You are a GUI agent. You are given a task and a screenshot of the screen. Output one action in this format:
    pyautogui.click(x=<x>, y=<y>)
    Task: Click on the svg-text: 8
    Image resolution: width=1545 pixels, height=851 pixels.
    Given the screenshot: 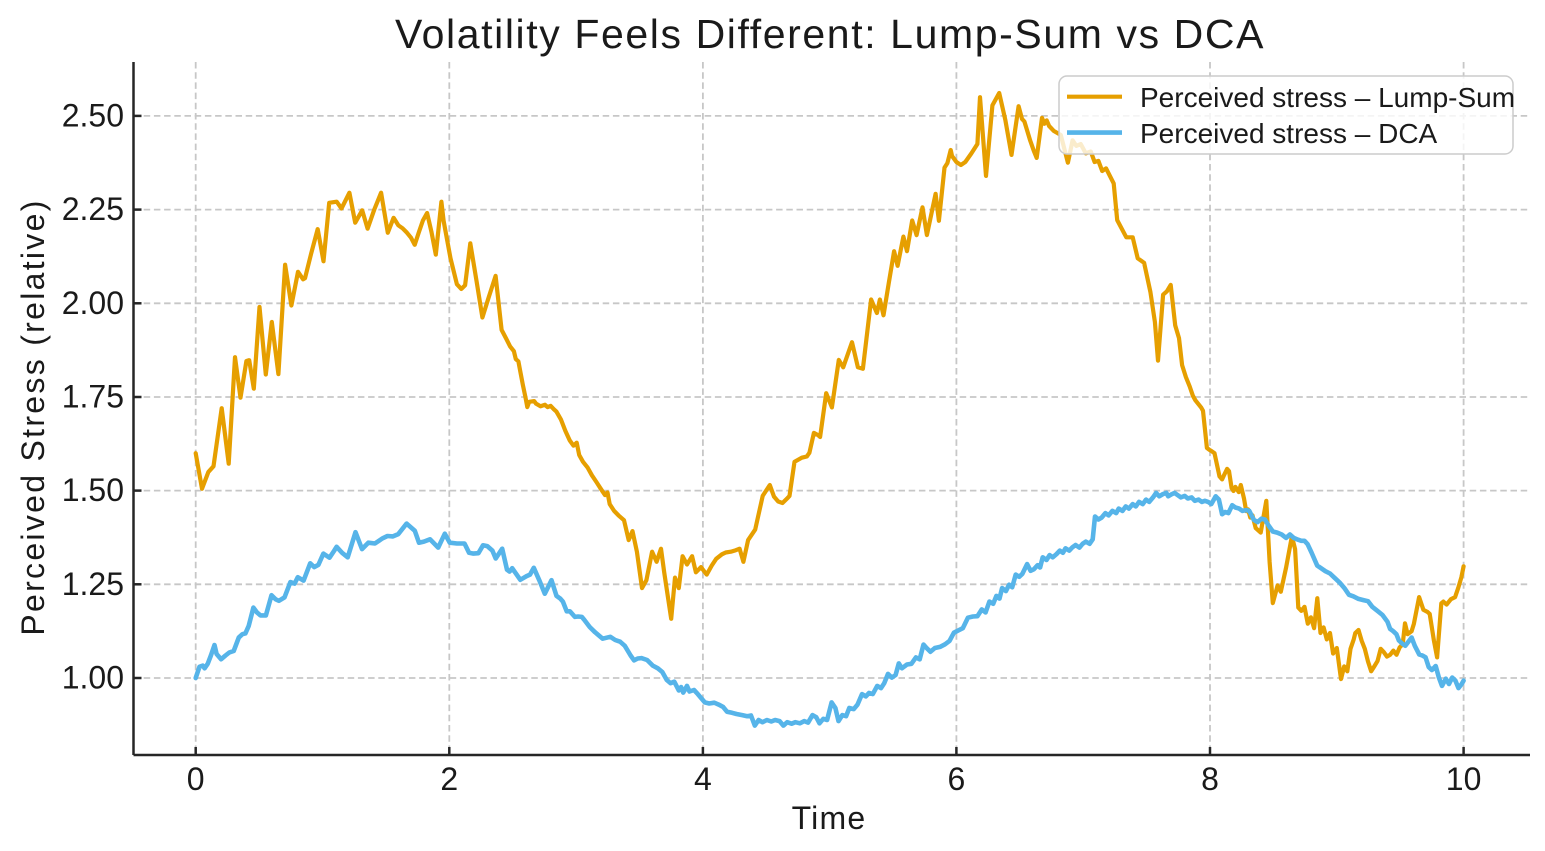 What is the action you would take?
    pyautogui.click(x=1210, y=779)
    